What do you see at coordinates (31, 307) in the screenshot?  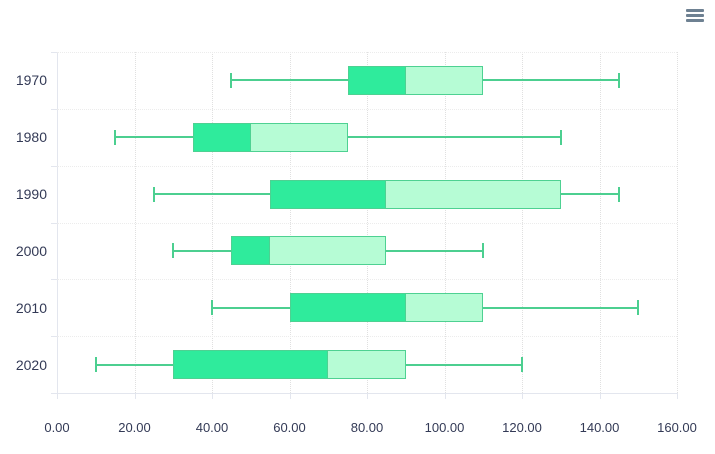 I see `y-axis-label: 2010` at bounding box center [31, 307].